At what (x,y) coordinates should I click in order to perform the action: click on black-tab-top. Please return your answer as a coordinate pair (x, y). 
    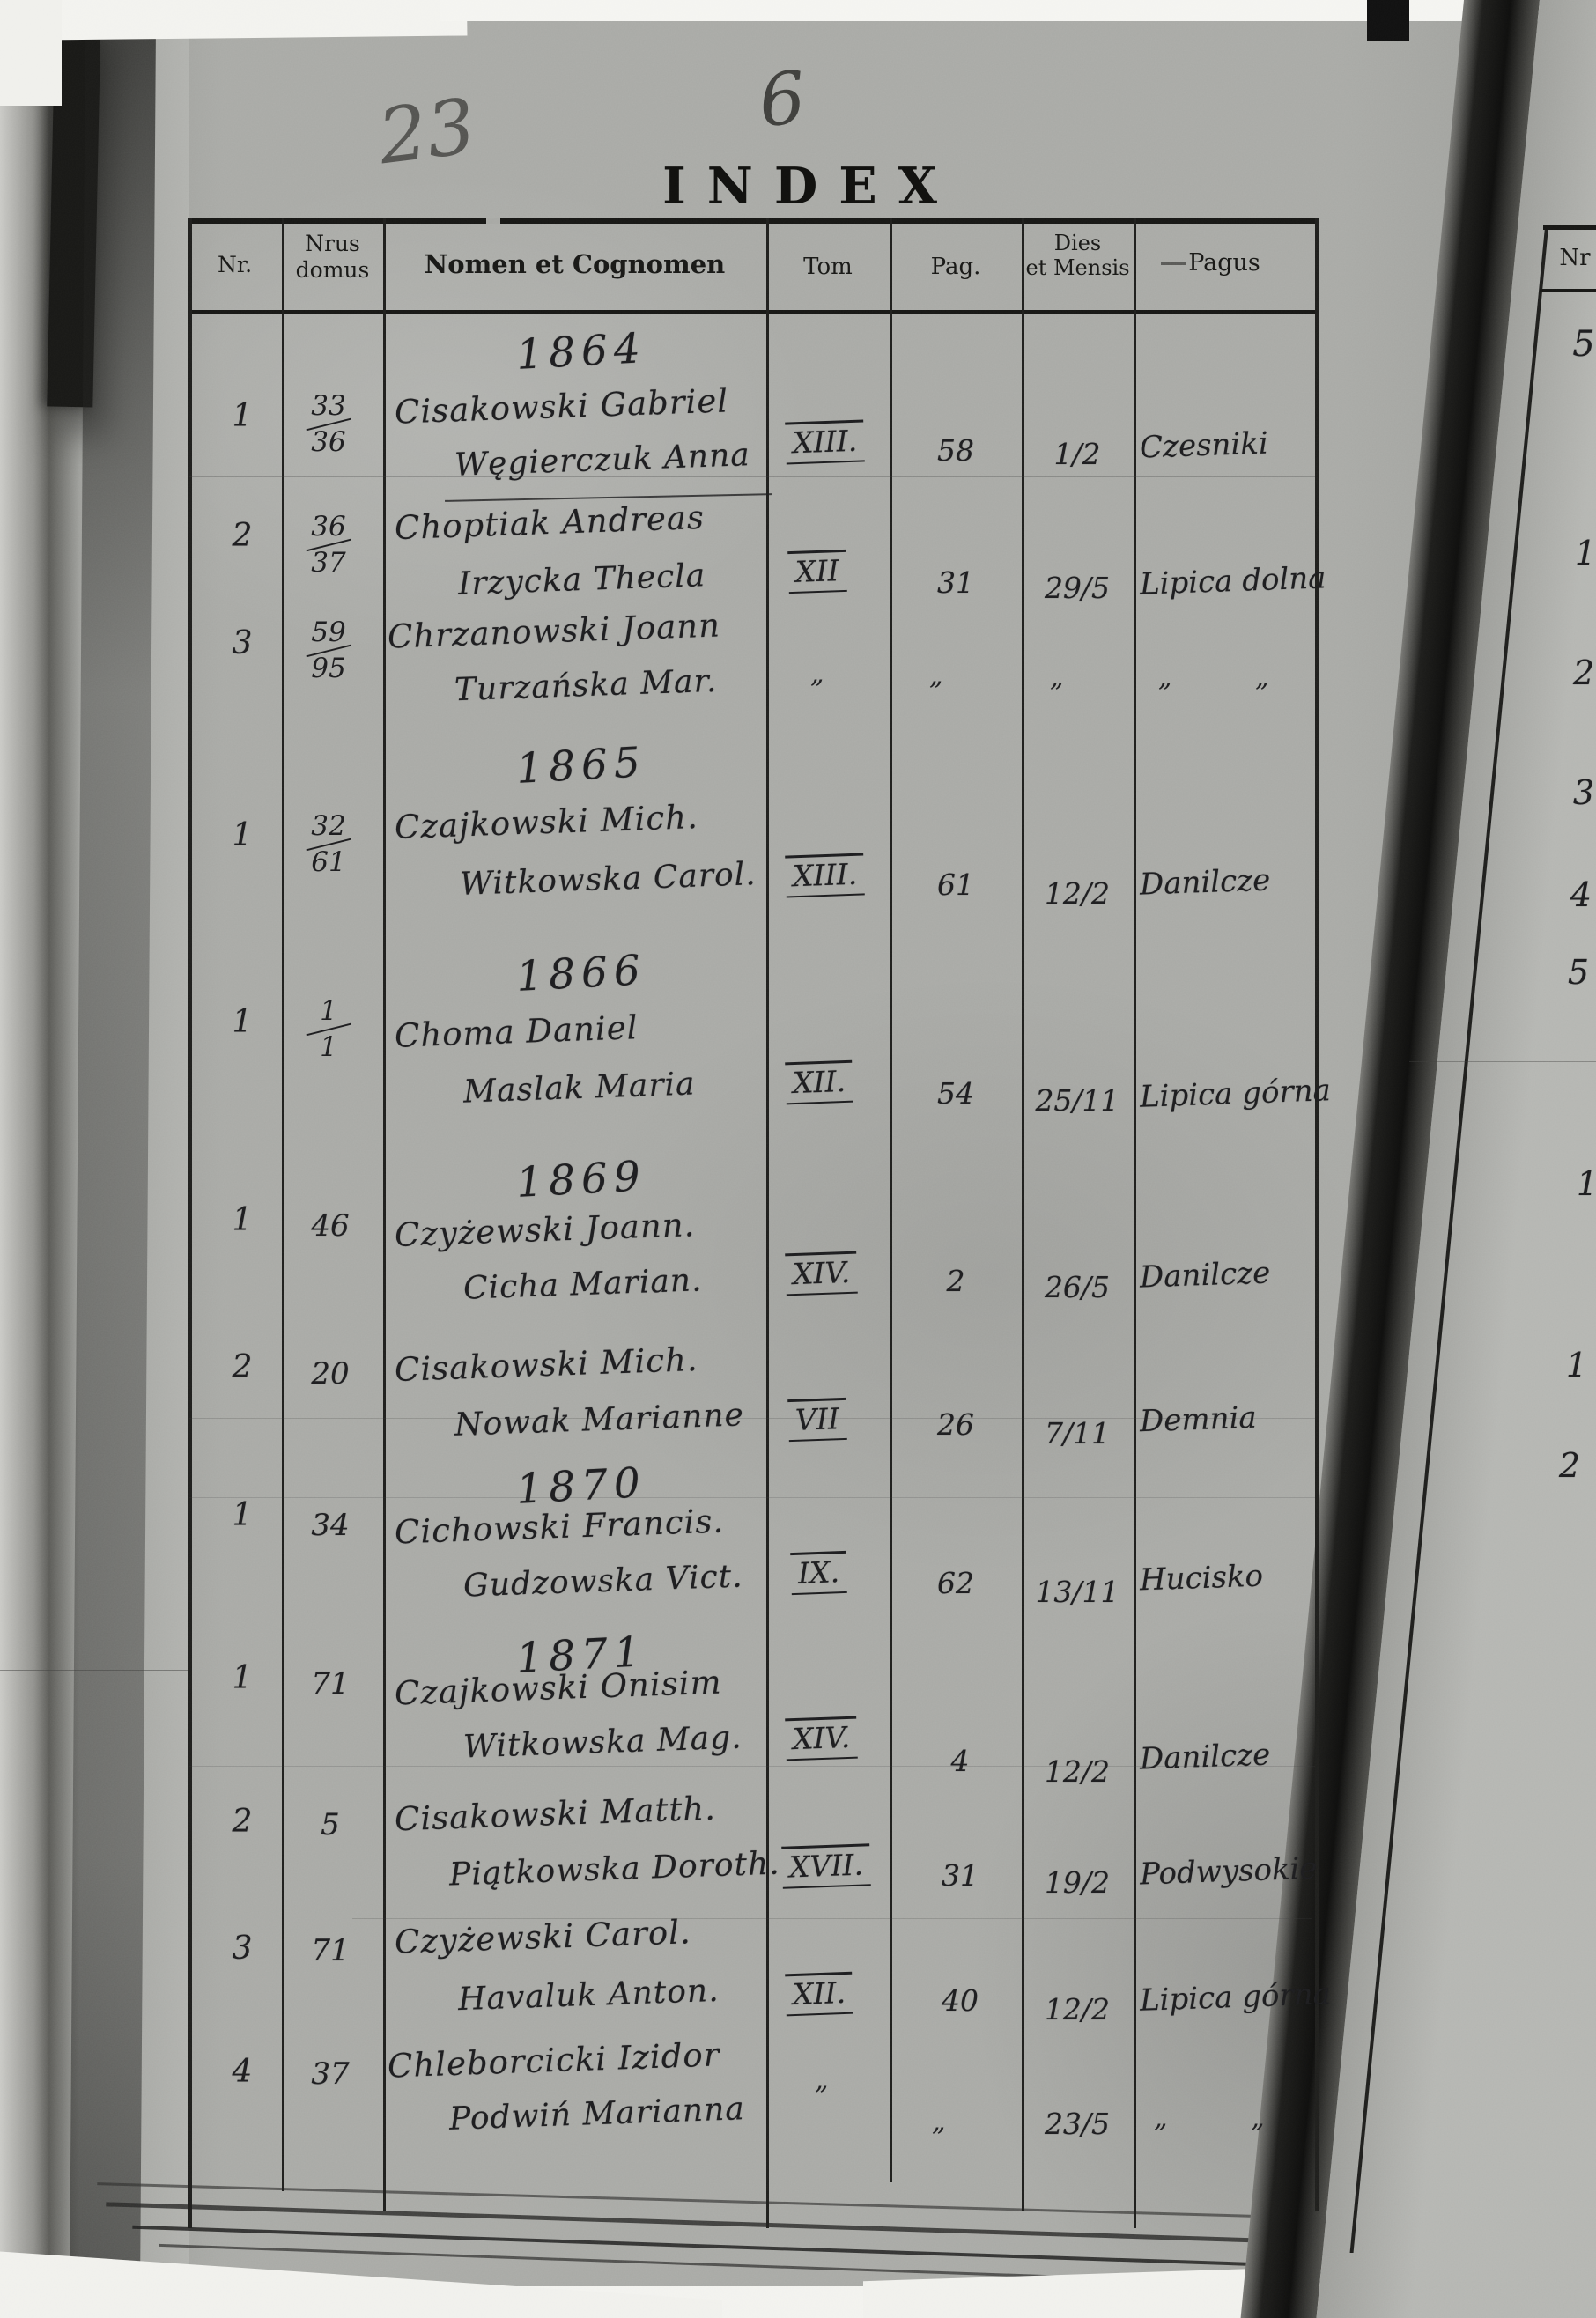
    Looking at the image, I should click on (1388, 20).